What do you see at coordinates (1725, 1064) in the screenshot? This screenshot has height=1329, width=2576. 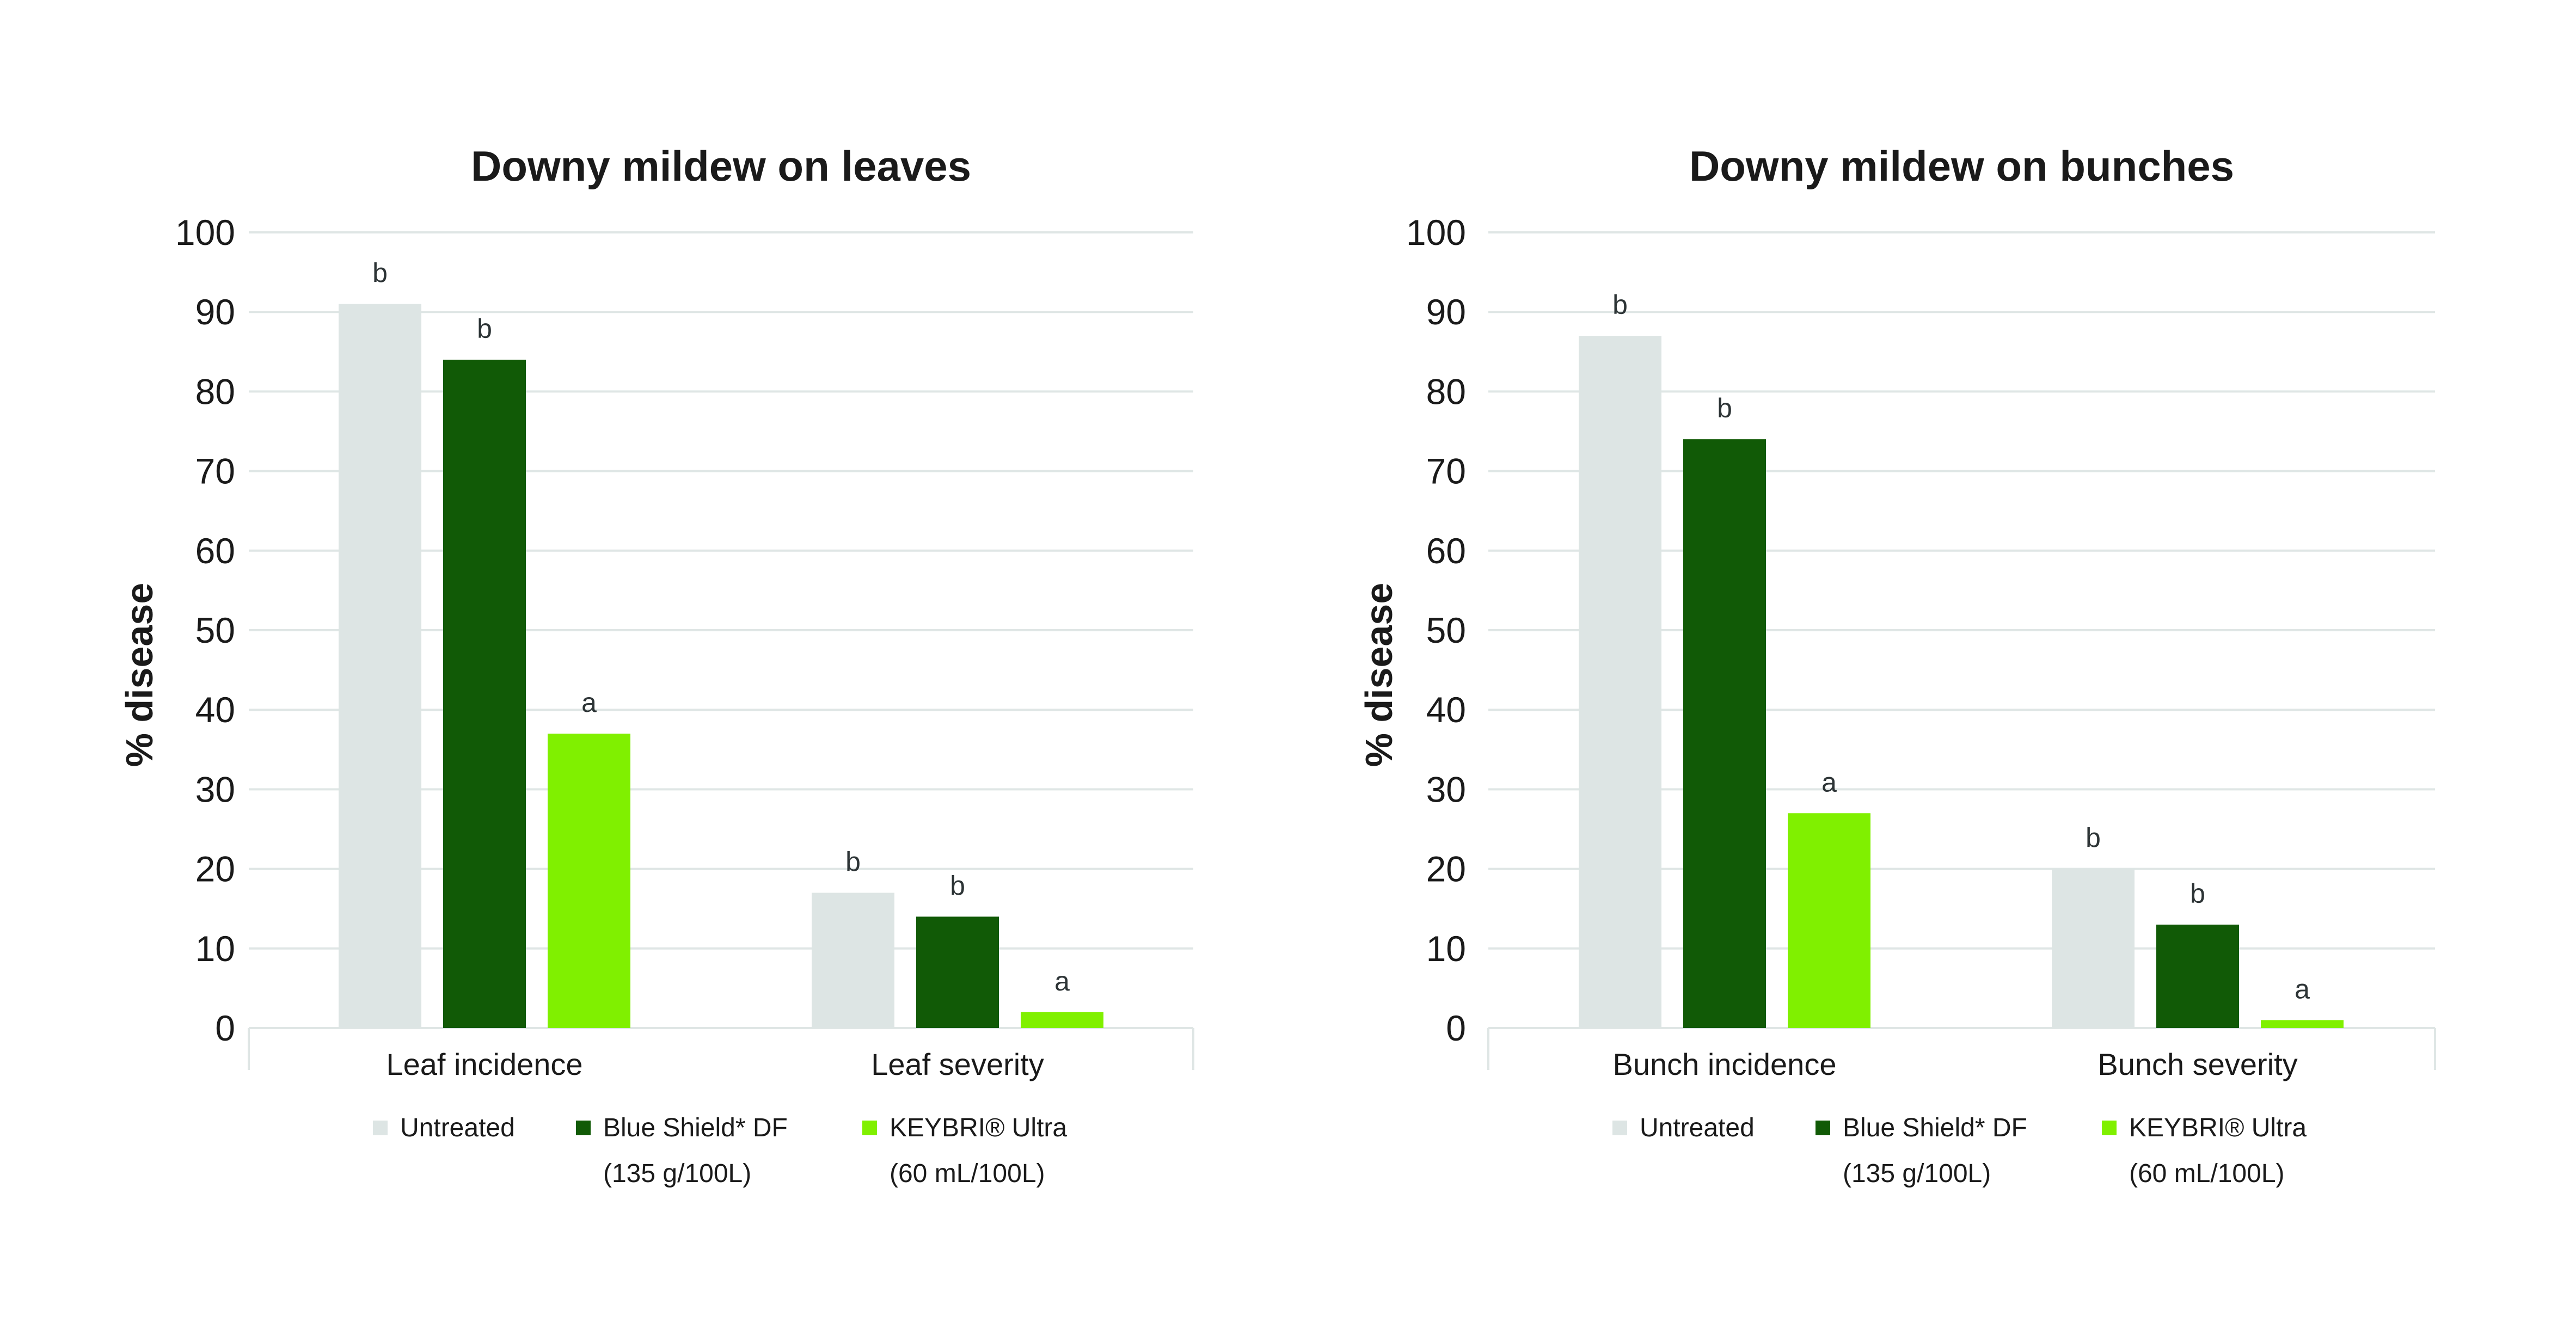 I see `x-category-label: Bunch incidence` at bounding box center [1725, 1064].